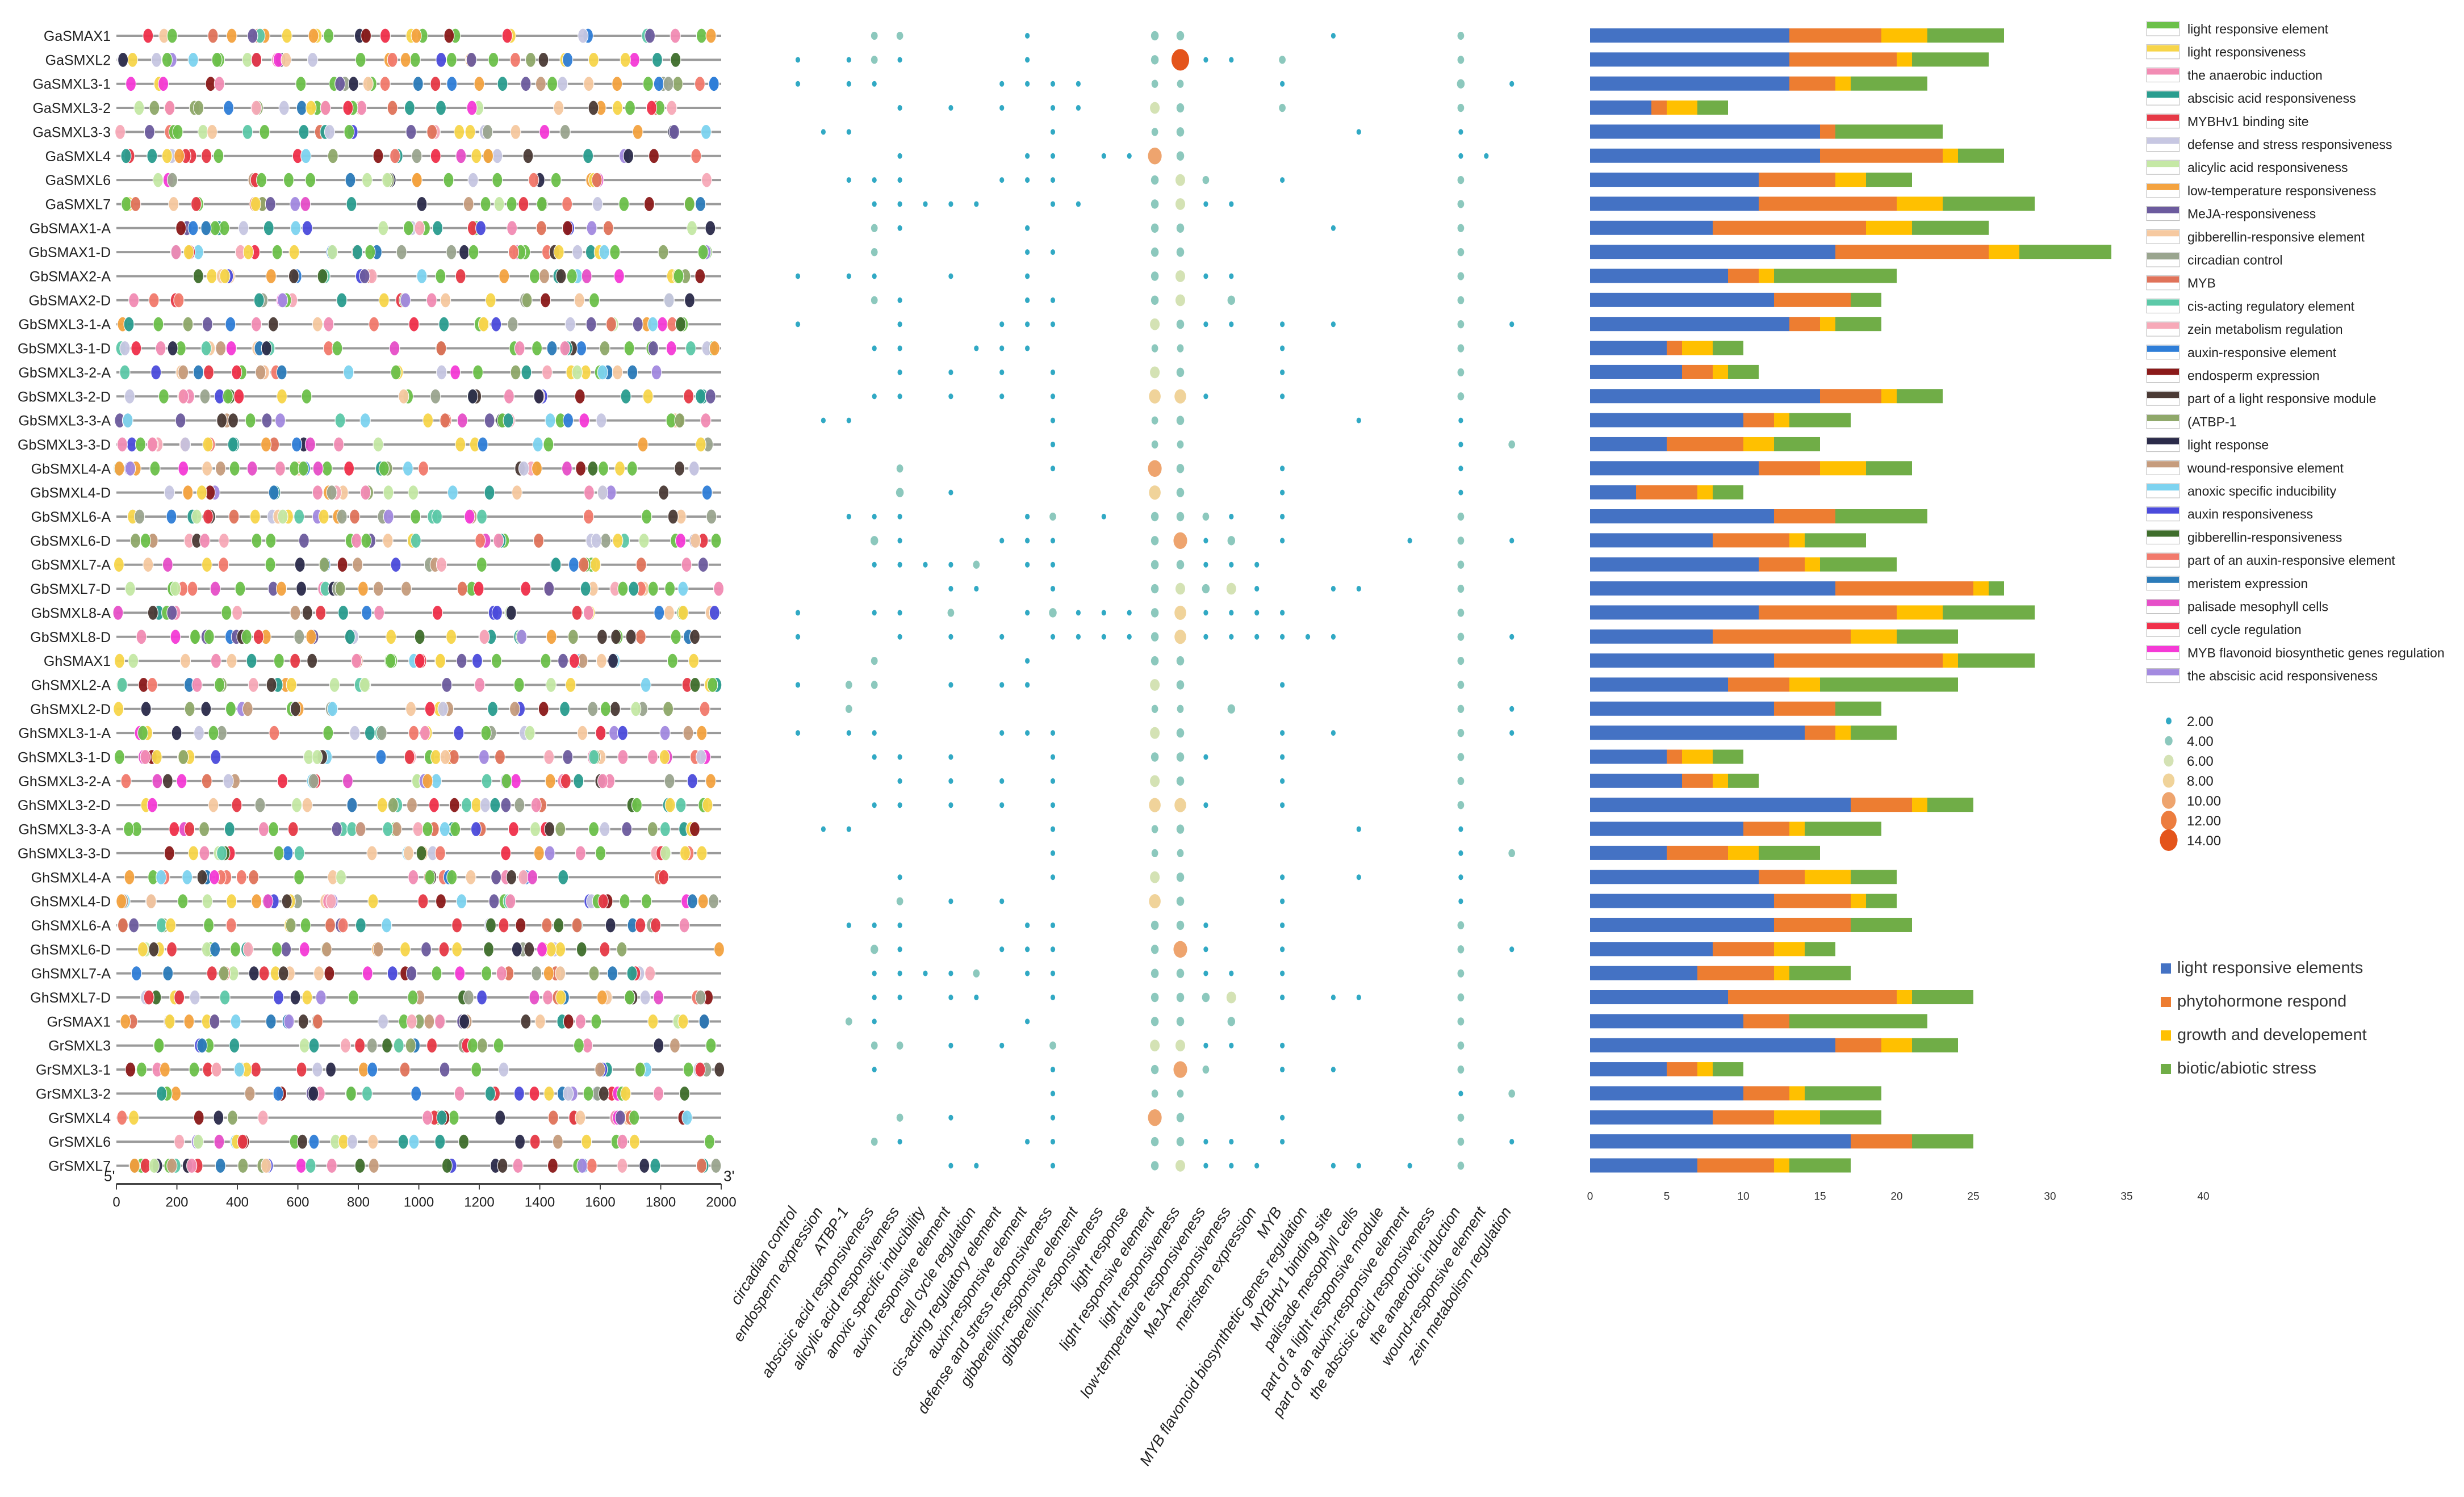 This screenshot has height=1497, width=2464. Describe the element at coordinates (70, 253) in the screenshot. I see `gene-label-GbSMAX1-D: GbSMAX1-D` at that location.